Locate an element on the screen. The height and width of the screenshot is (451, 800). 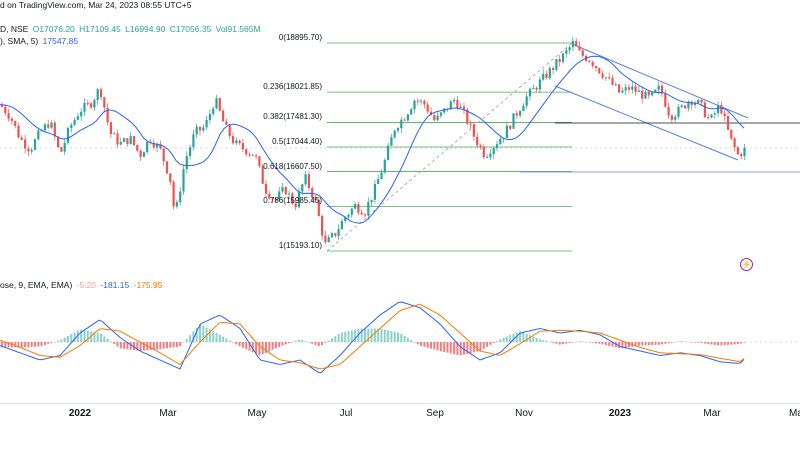
sma-legend: ), SMA, 5) 17547.85 is located at coordinates (39, 41).